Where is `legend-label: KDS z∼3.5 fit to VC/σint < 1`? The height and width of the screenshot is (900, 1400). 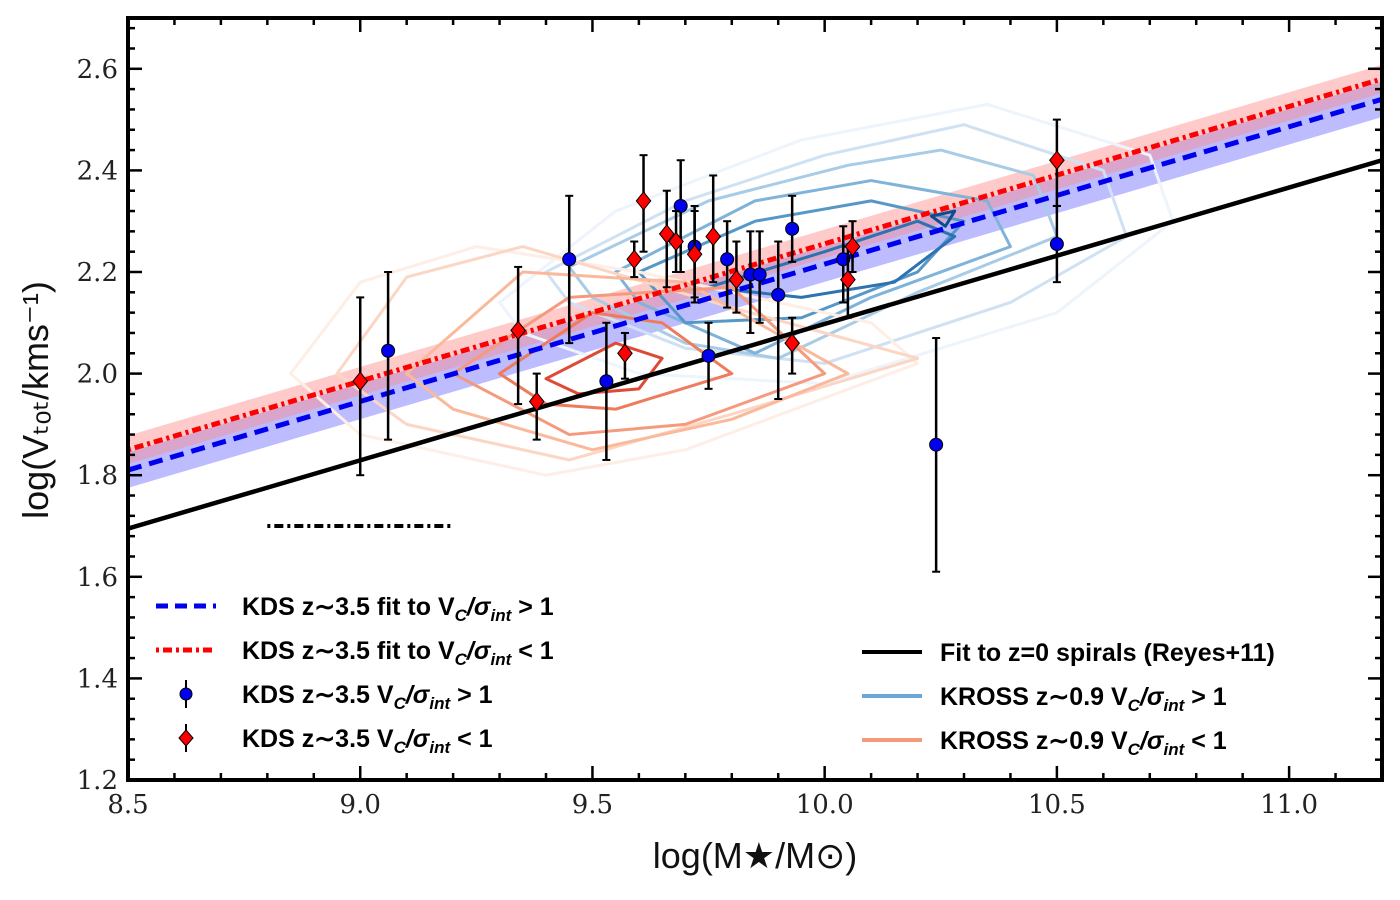
legend-label: KDS z∼3.5 fit to VC/σint < 1 is located at coordinates (398, 653).